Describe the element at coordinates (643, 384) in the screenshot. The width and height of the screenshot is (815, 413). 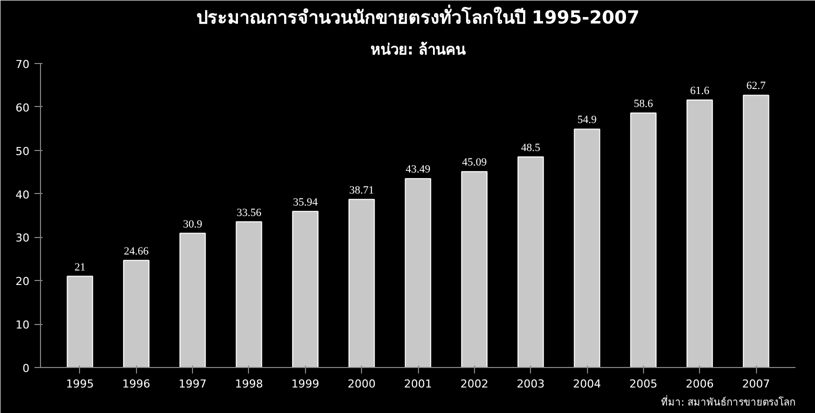
I see `x-tick-label: 2005` at that location.